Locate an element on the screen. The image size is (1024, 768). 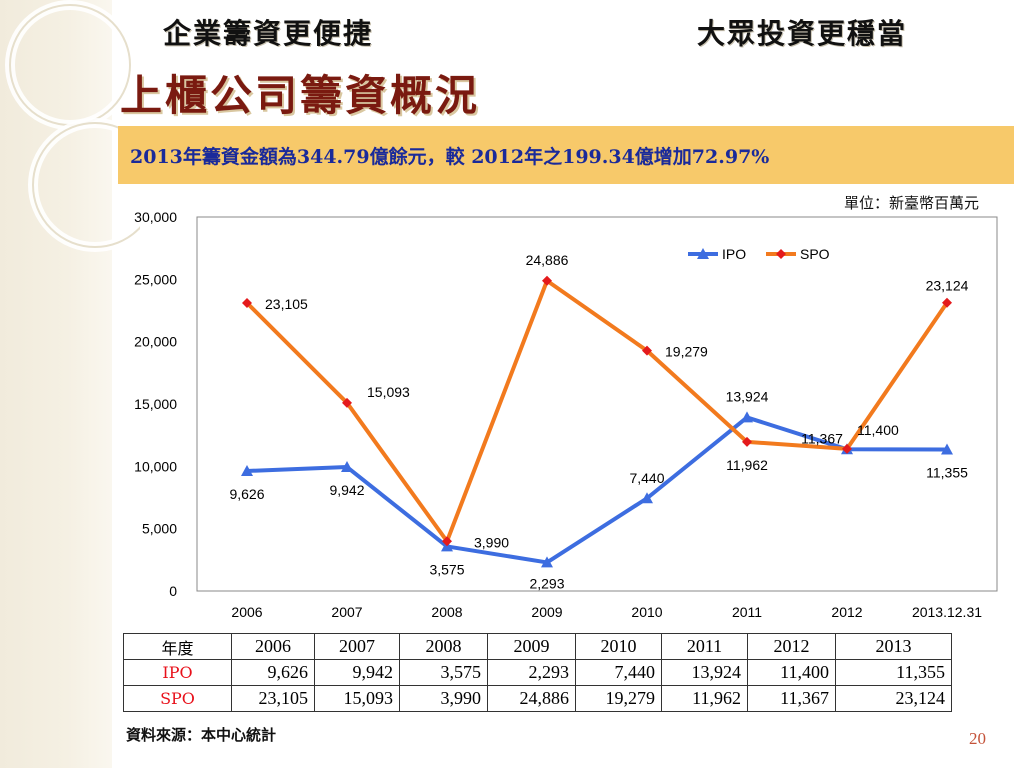
table-cell: 11,962 is located at coordinates (704, 698).